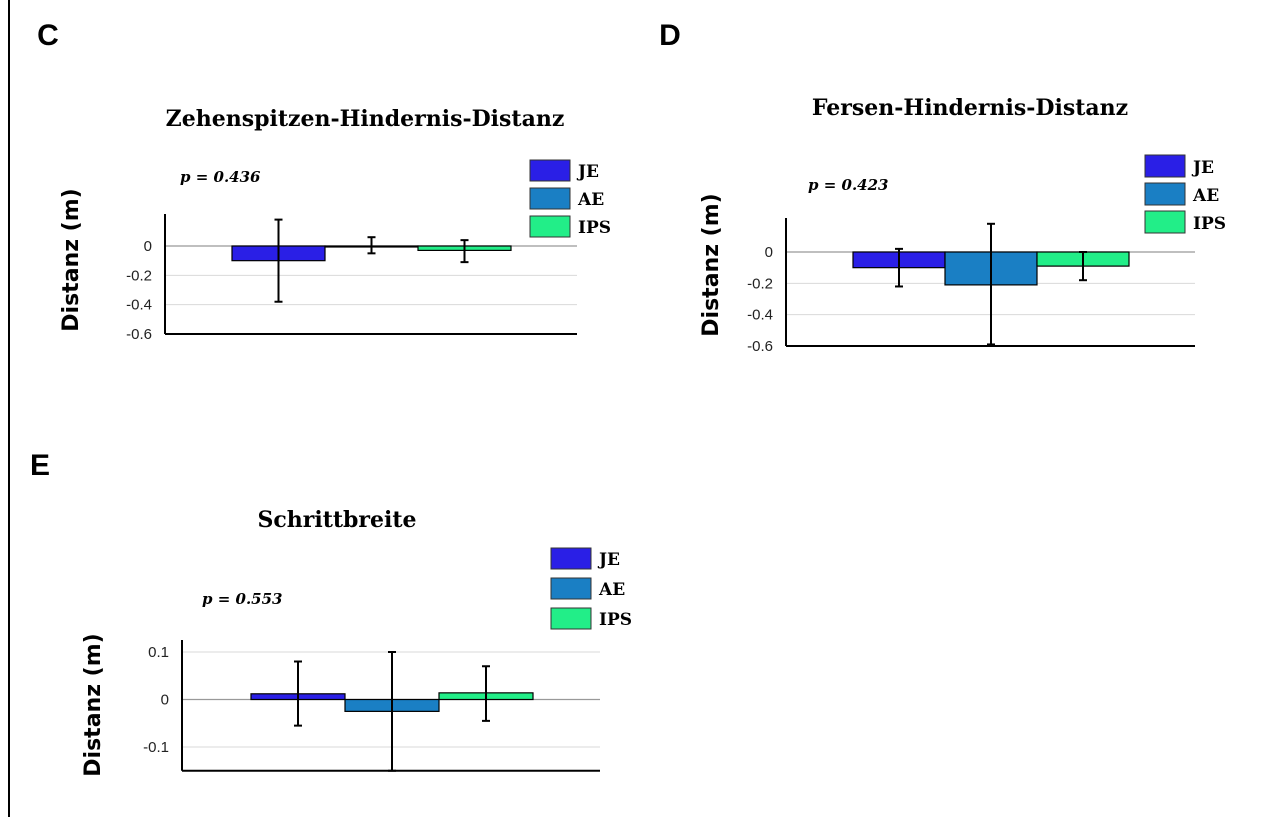  What do you see at coordinates (40, 465) in the screenshot?
I see `panel-letter: E` at bounding box center [40, 465].